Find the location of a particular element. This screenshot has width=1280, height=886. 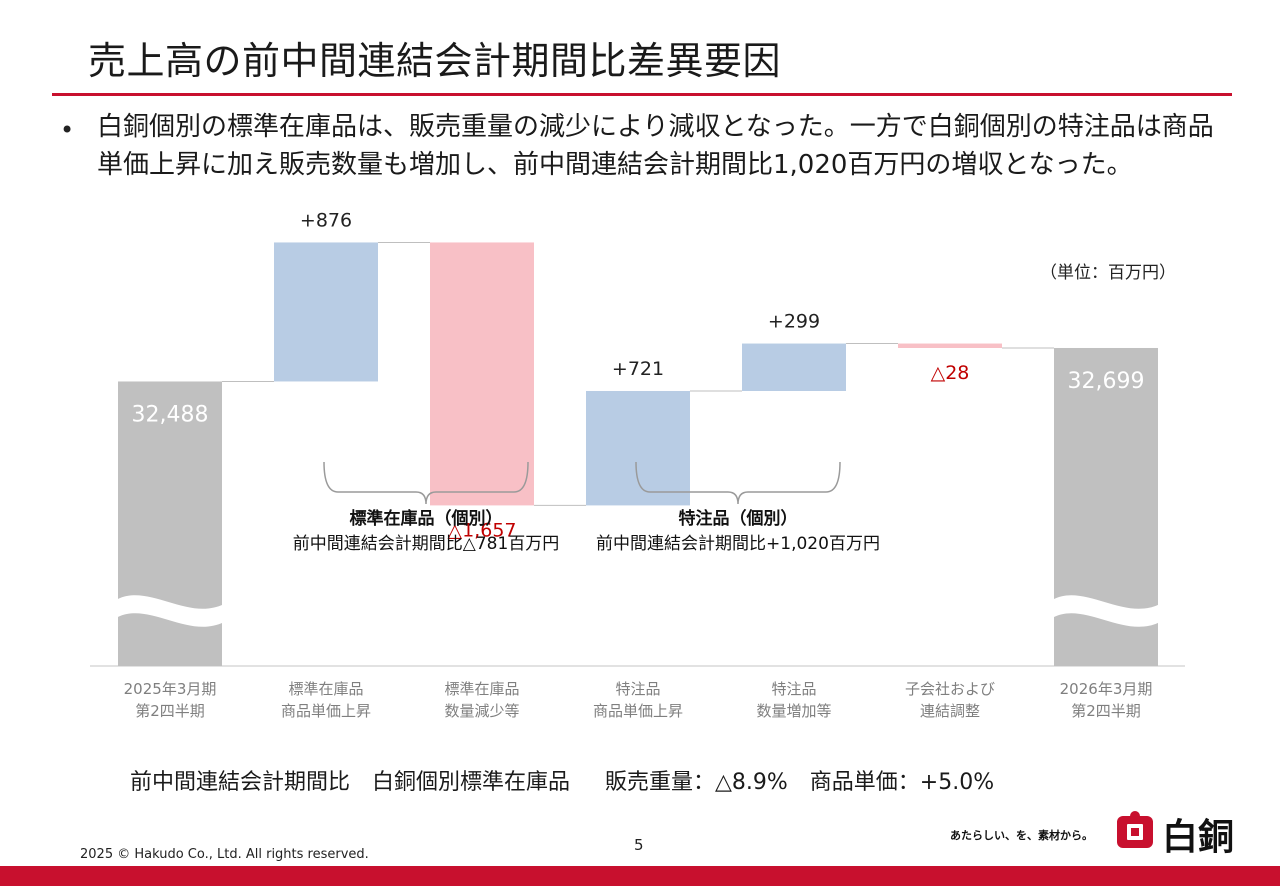

data-label-total: 32,699 is located at coordinates (1106, 381).